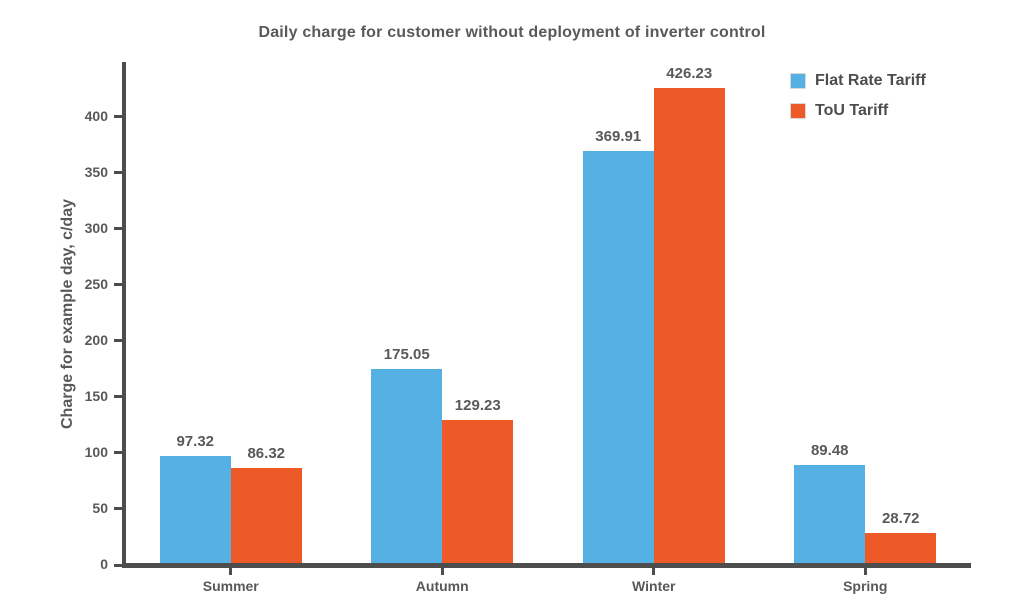  What do you see at coordinates (829, 450) in the screenshot?
I see `bar-value-label: 89.48` at bounding box center [829, 450].